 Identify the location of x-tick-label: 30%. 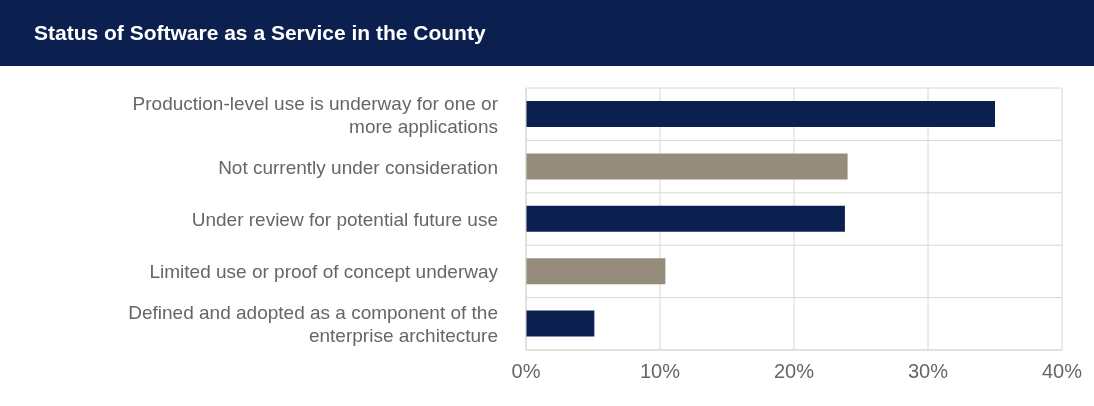
(928, 371).